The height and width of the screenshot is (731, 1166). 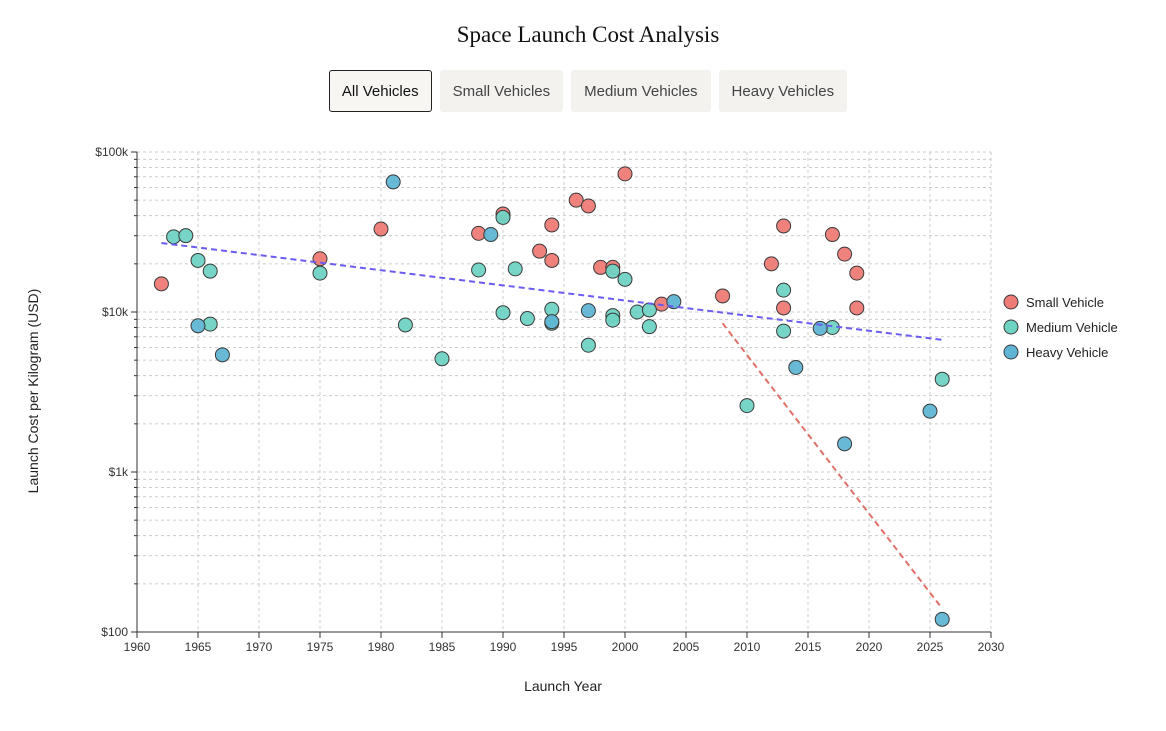 What do you see at coordinates (1011, 302) in the screenshot?
I see `legend-small-marker` at bounding box center [1011, 302].